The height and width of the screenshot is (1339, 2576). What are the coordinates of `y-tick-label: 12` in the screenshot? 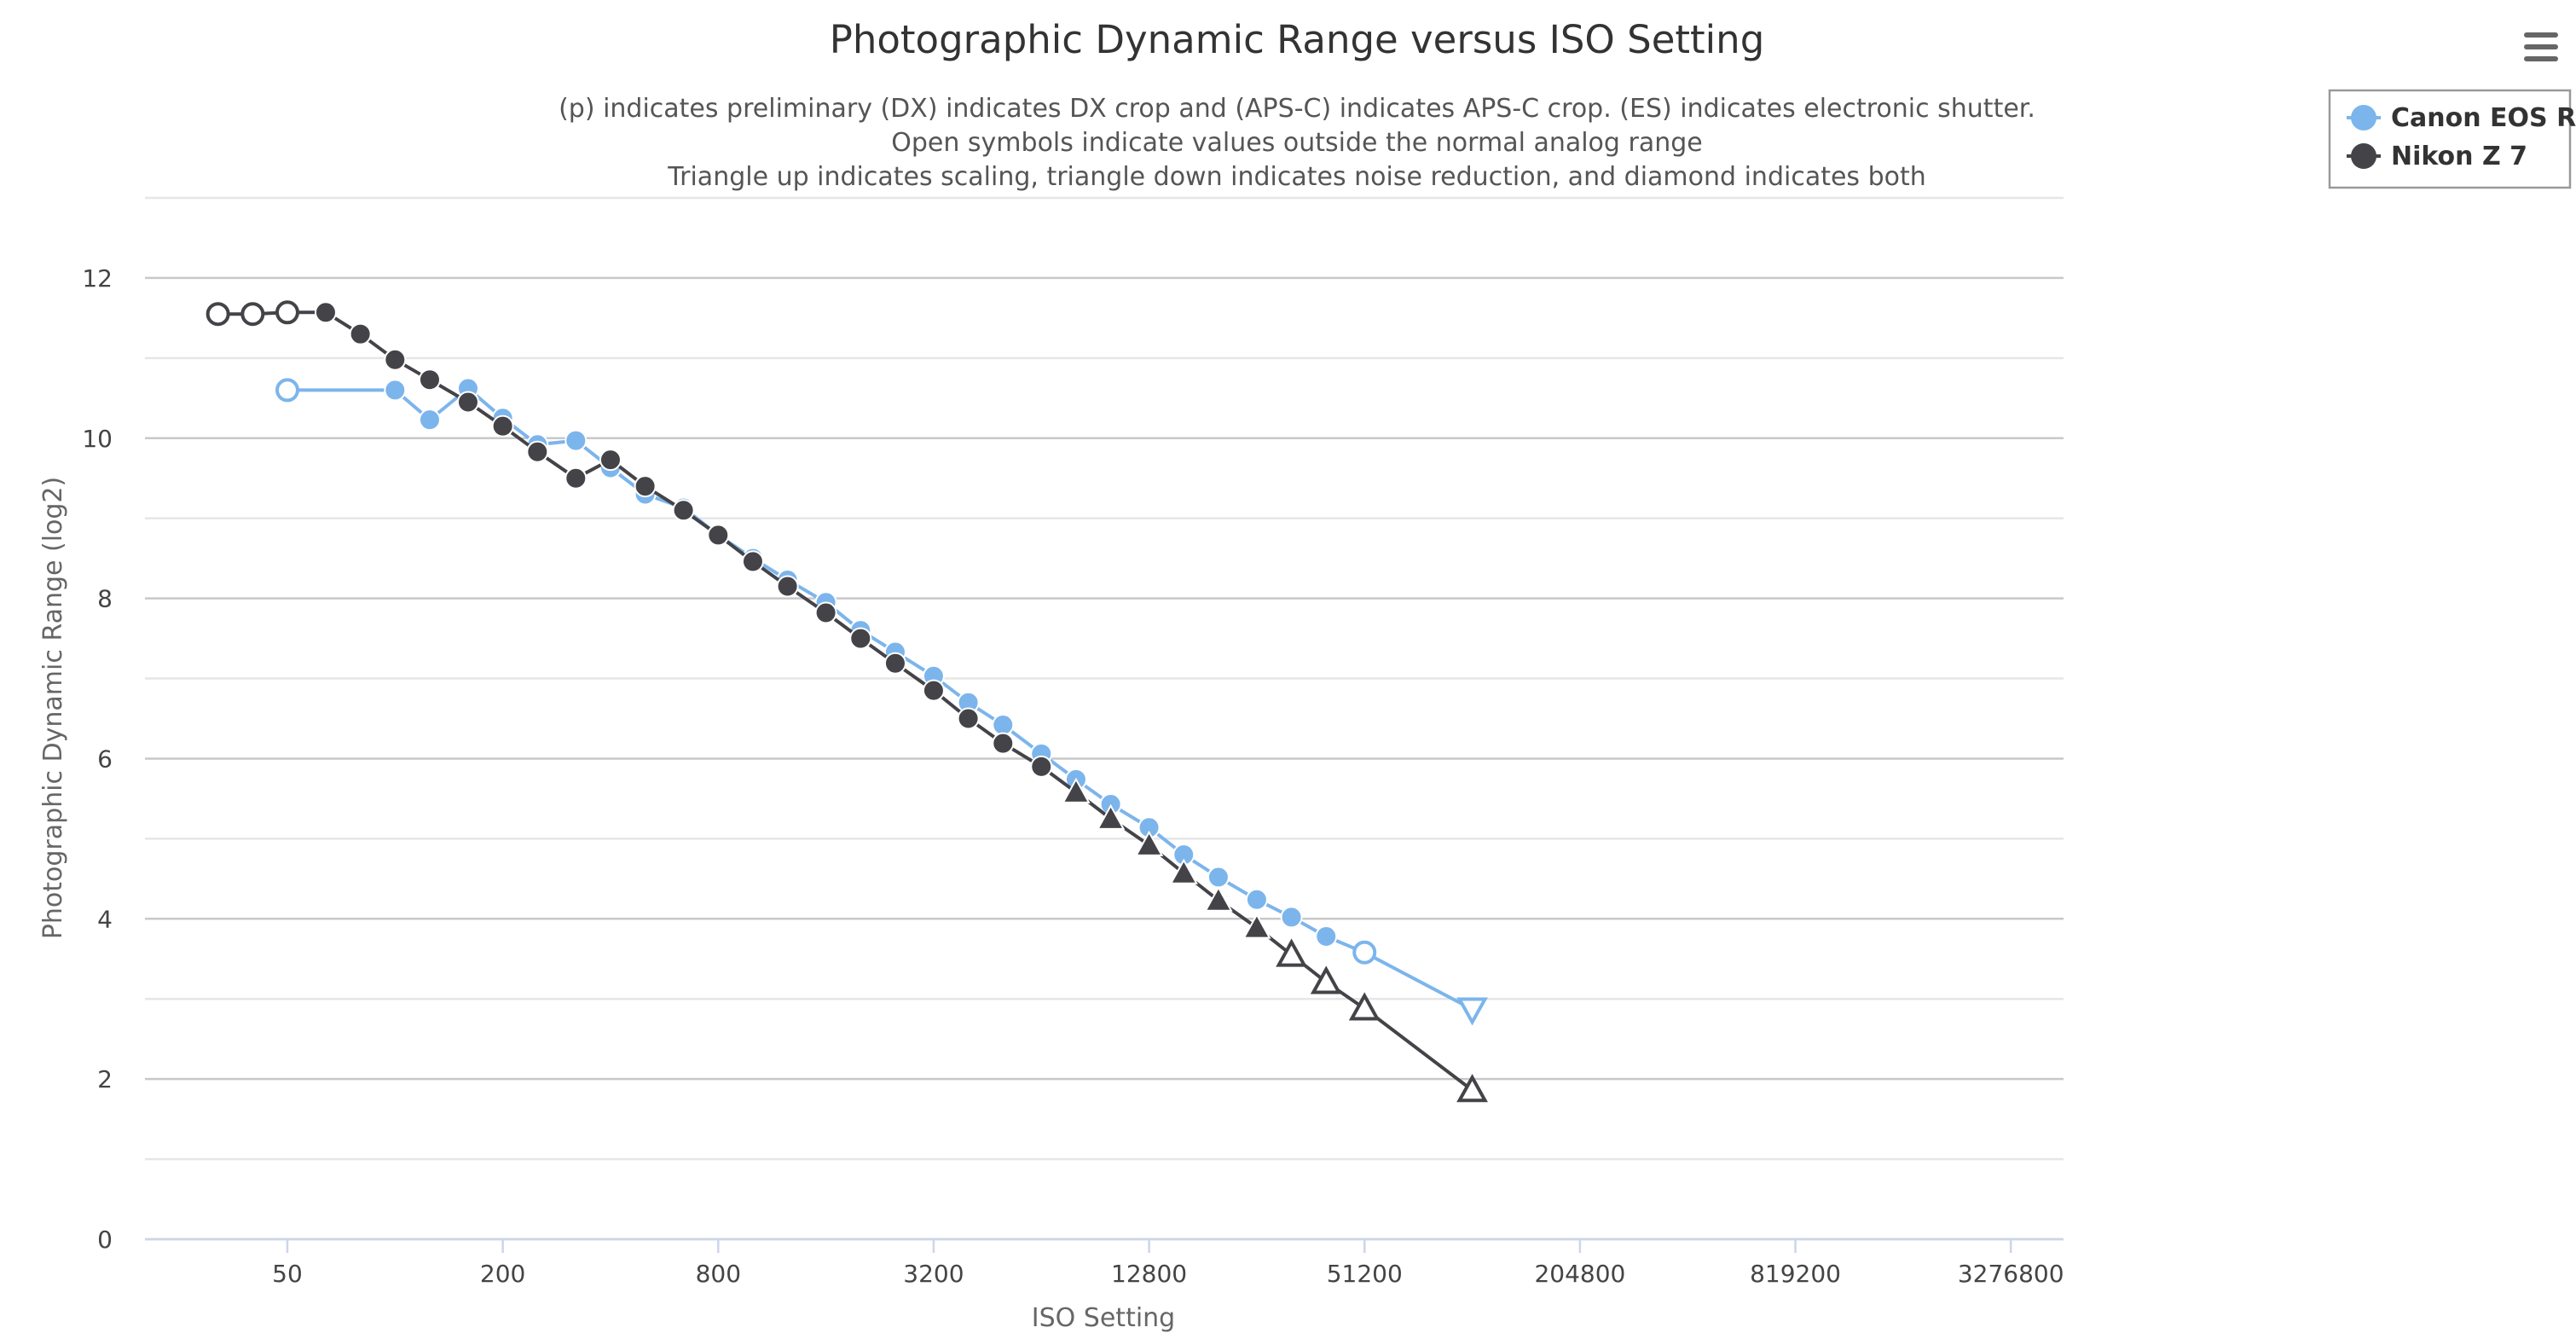 It's located at (98, 279).